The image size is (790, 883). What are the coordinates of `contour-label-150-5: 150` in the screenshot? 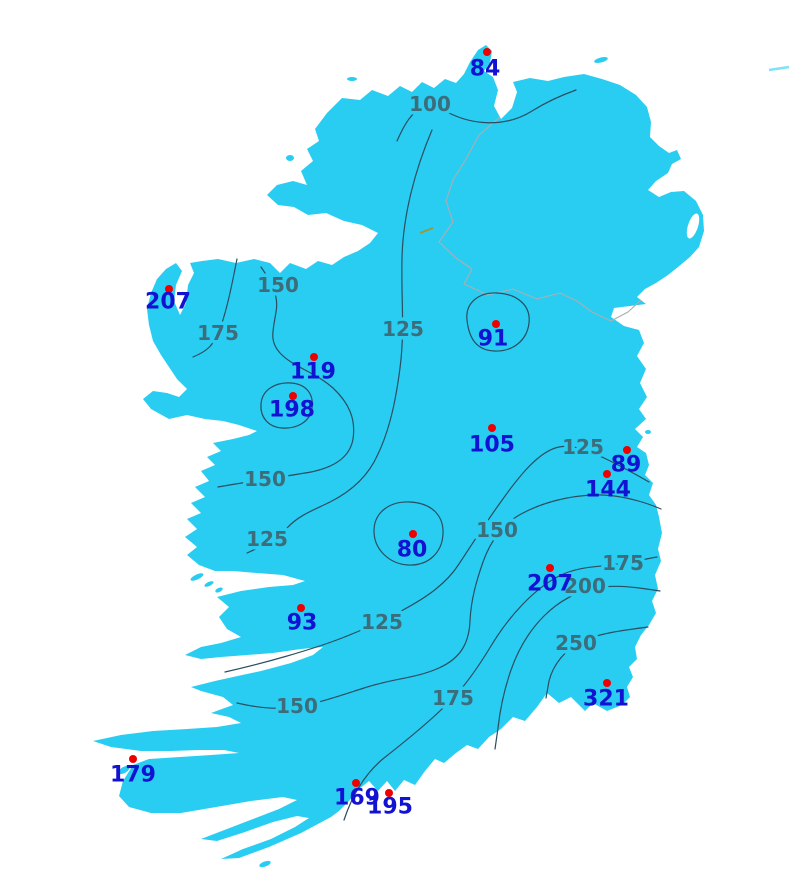 It's located at (265, 479).